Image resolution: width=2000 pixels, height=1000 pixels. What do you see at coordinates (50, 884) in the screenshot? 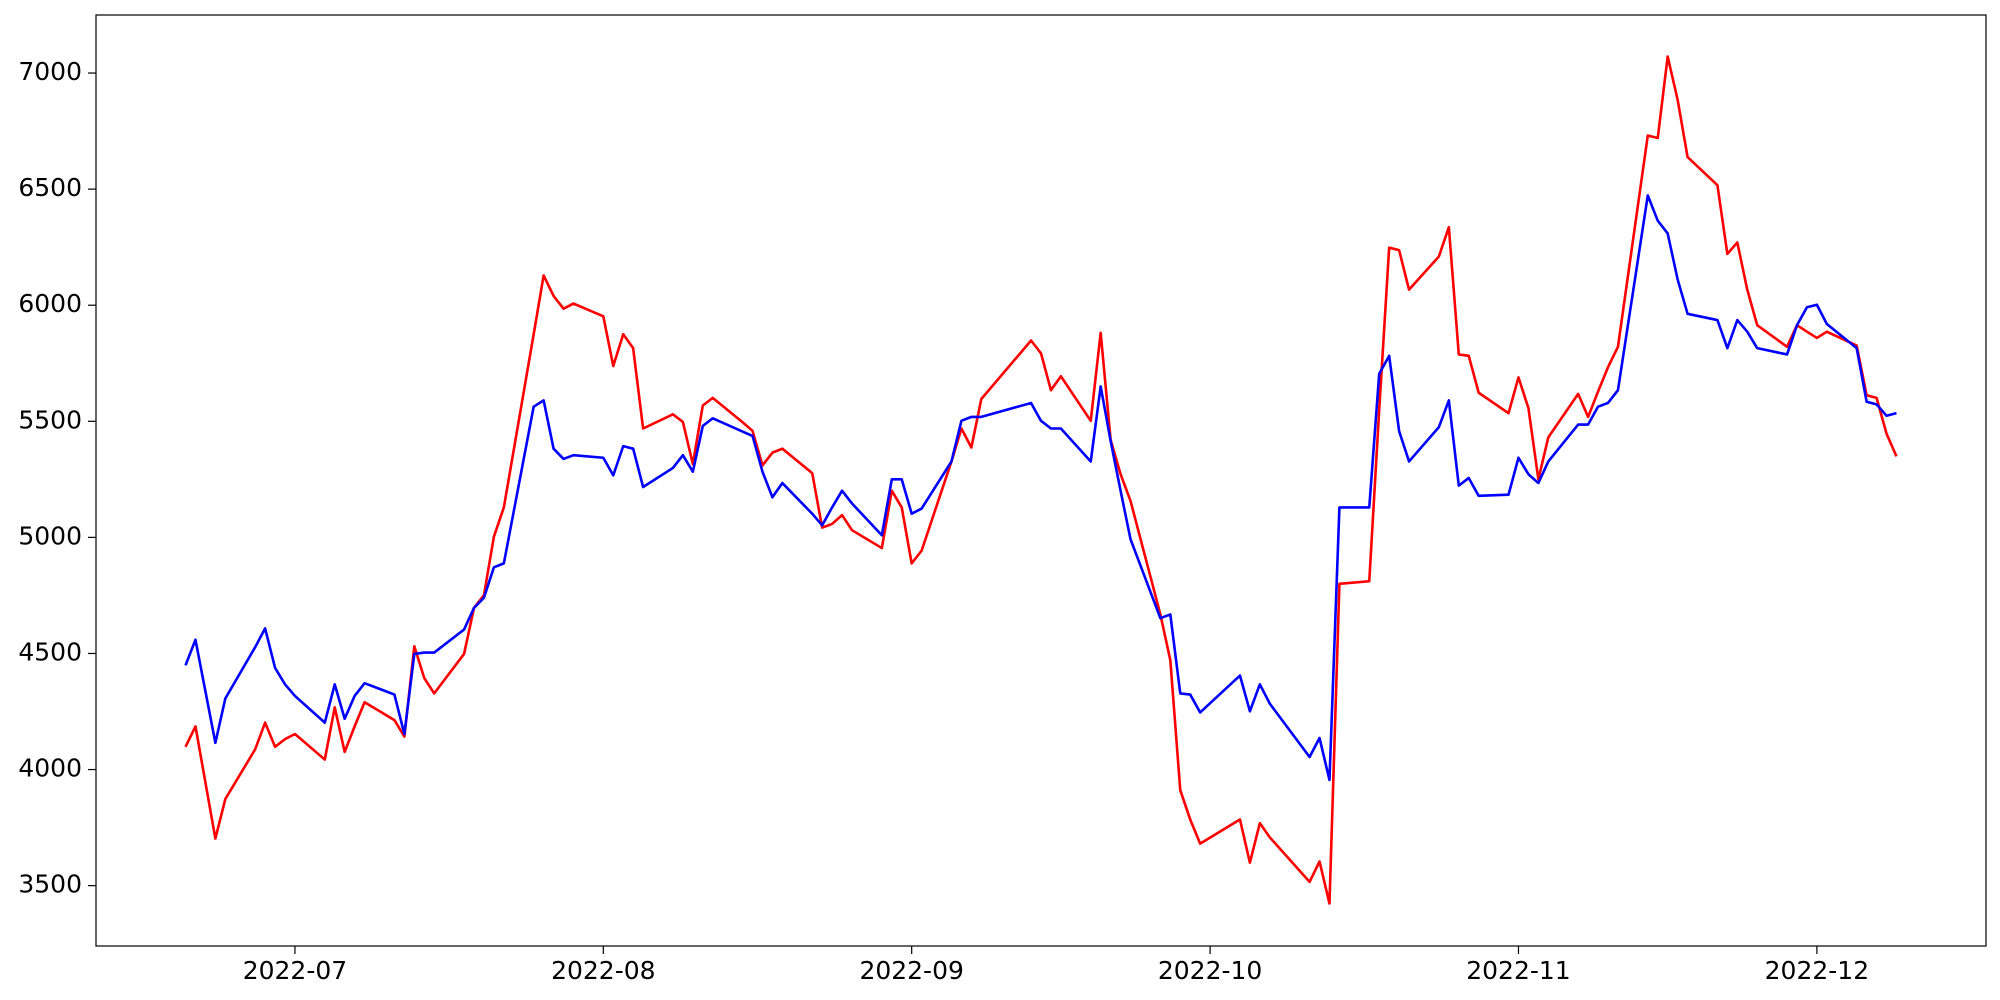
I see `y-tick-label: 3500` at bounding box center [50, 884].